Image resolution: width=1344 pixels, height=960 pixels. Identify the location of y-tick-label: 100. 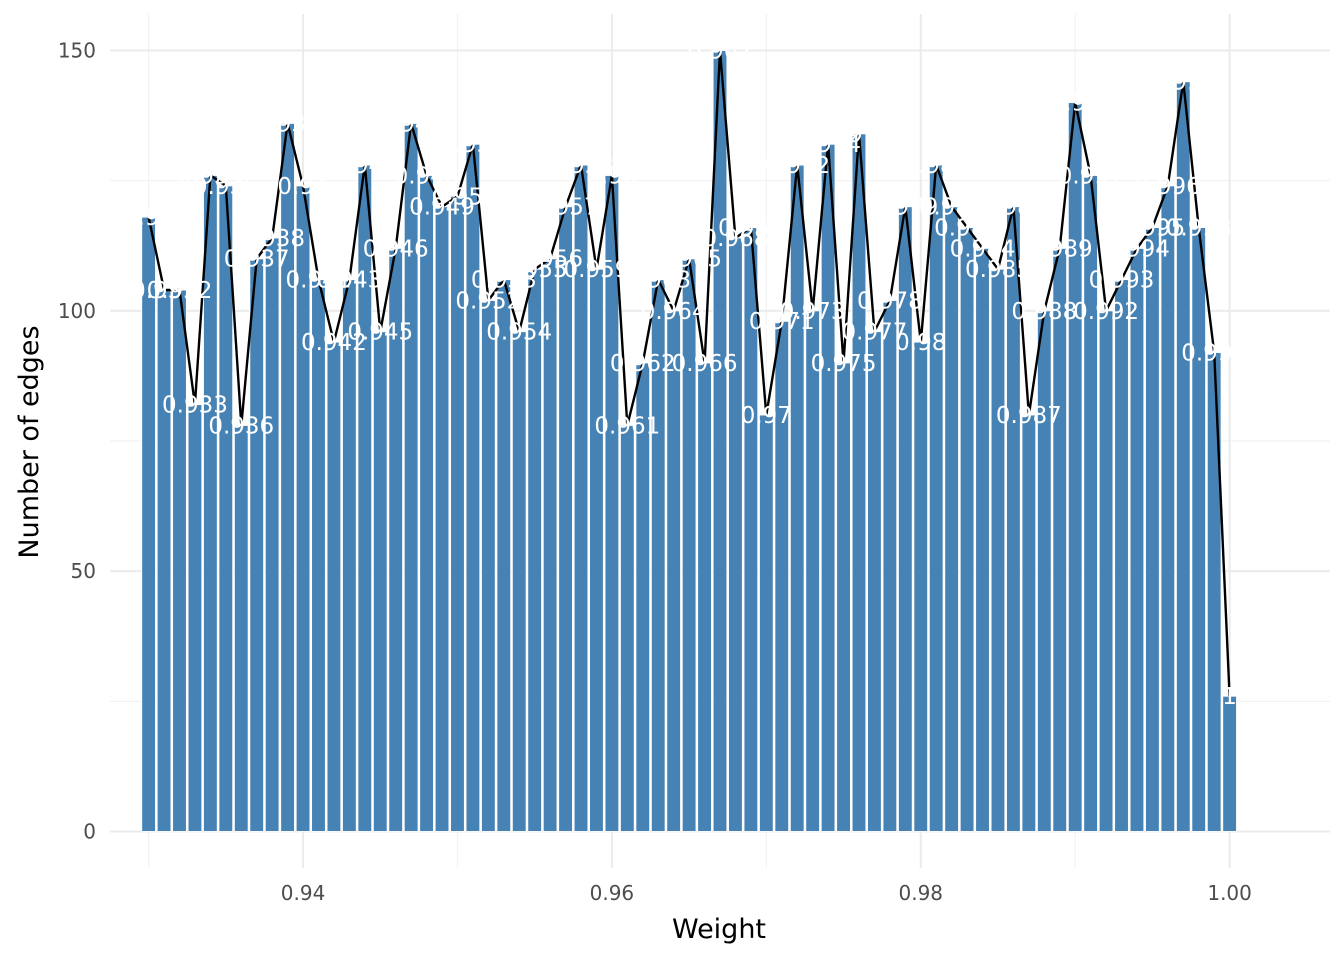
(77, 311).